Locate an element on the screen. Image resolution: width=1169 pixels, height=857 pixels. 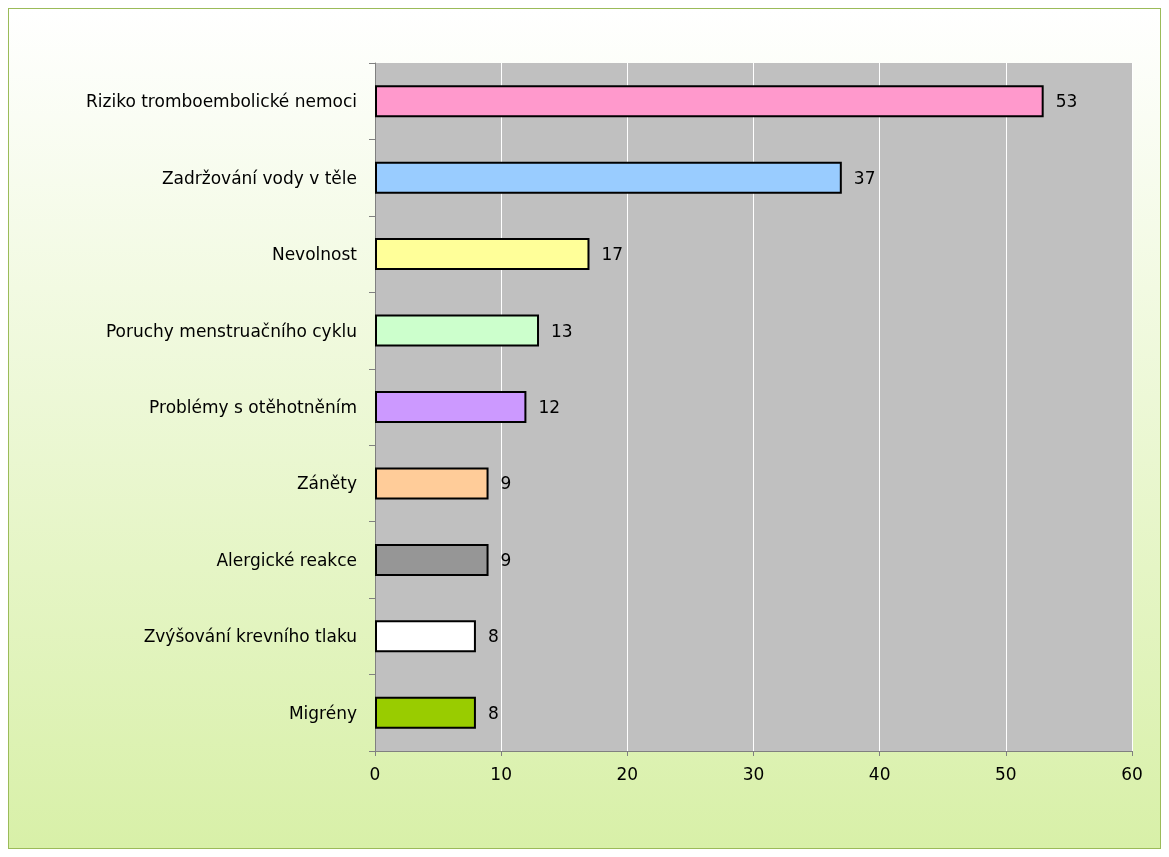
data-label: 13 is located at coordinates (562, 330).